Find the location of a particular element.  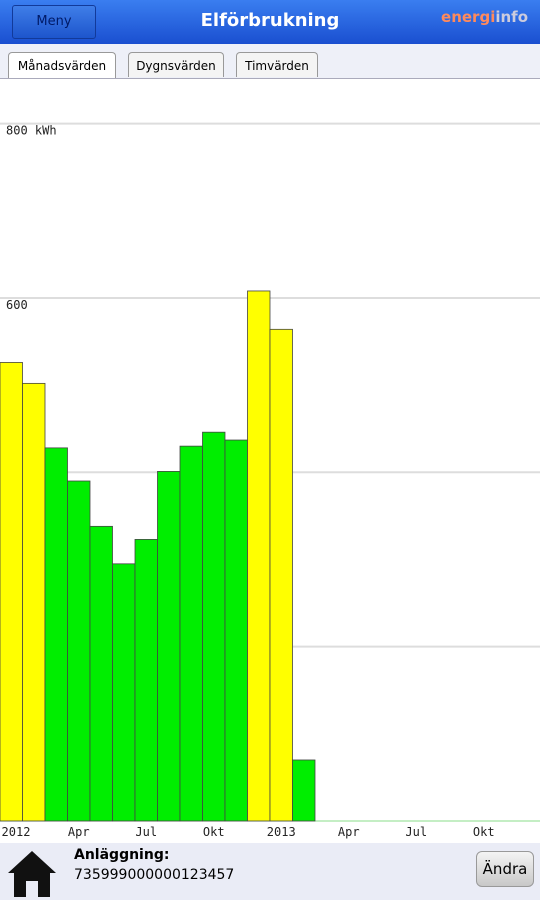

header: Meny Elförbrukning energiinfo is located at coordinates (270, 22).